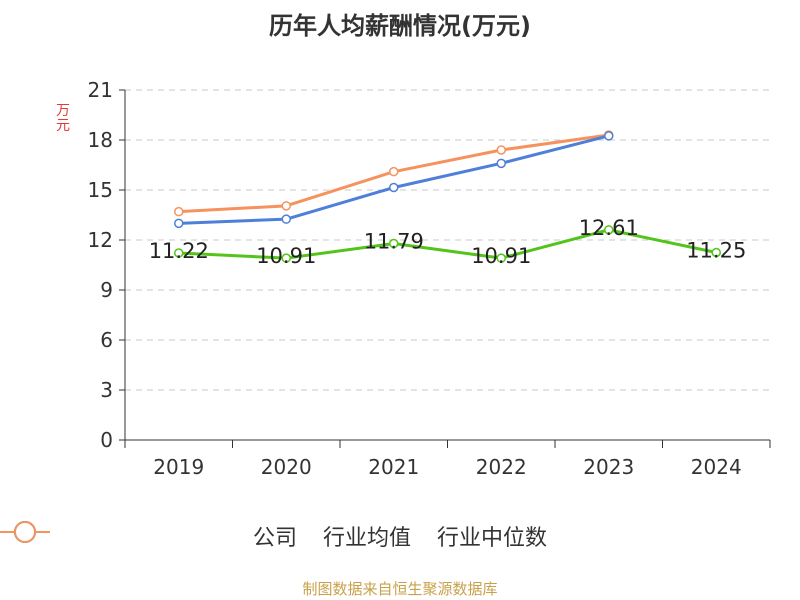 The width and height of the screenshot is (800, 600). What do you see at coordinates (366, 538) in the screenshot?
I see `legend-label-industry-mean: 行业均值` at bounding box center [366, 538].